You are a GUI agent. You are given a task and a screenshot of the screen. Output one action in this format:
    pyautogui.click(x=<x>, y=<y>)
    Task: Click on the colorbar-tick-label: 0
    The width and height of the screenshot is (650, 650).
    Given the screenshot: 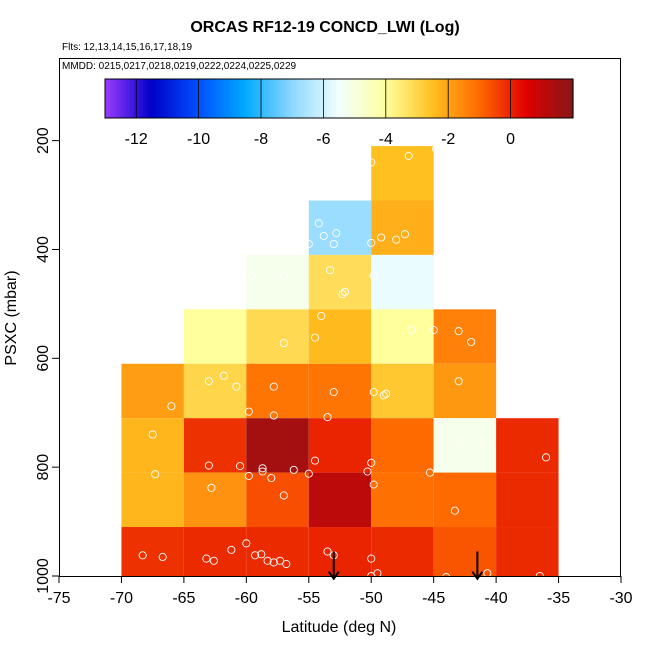 What is the action you would take?
    pyautogui.click(x=510, y=139)
    